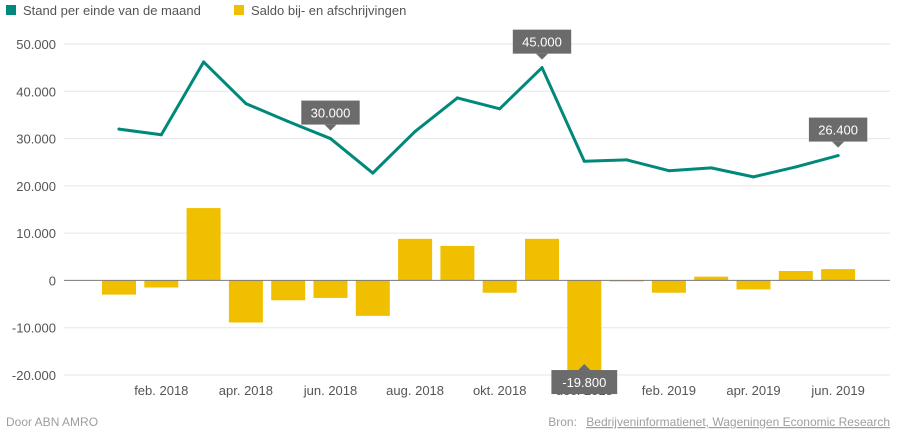 The image size is (897, 436). What do you see at coordinates (330, 390) in the screenshot?
I see `x-tick-label: jun. 2018` at bounding box center [330, 390].